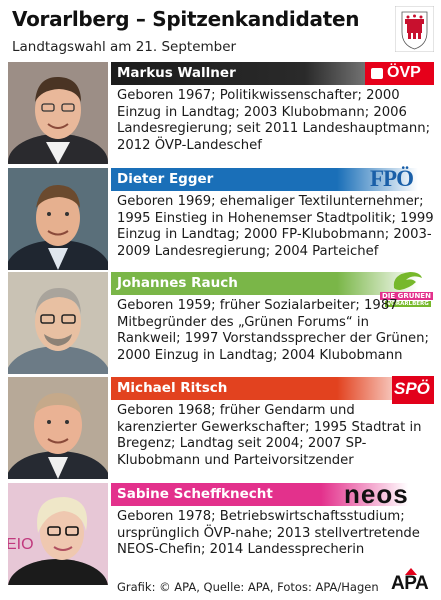 This screenshot has height=600, width=441. I want to click on candidate-name: Sabine Scheffknecht, so click(195, 494).